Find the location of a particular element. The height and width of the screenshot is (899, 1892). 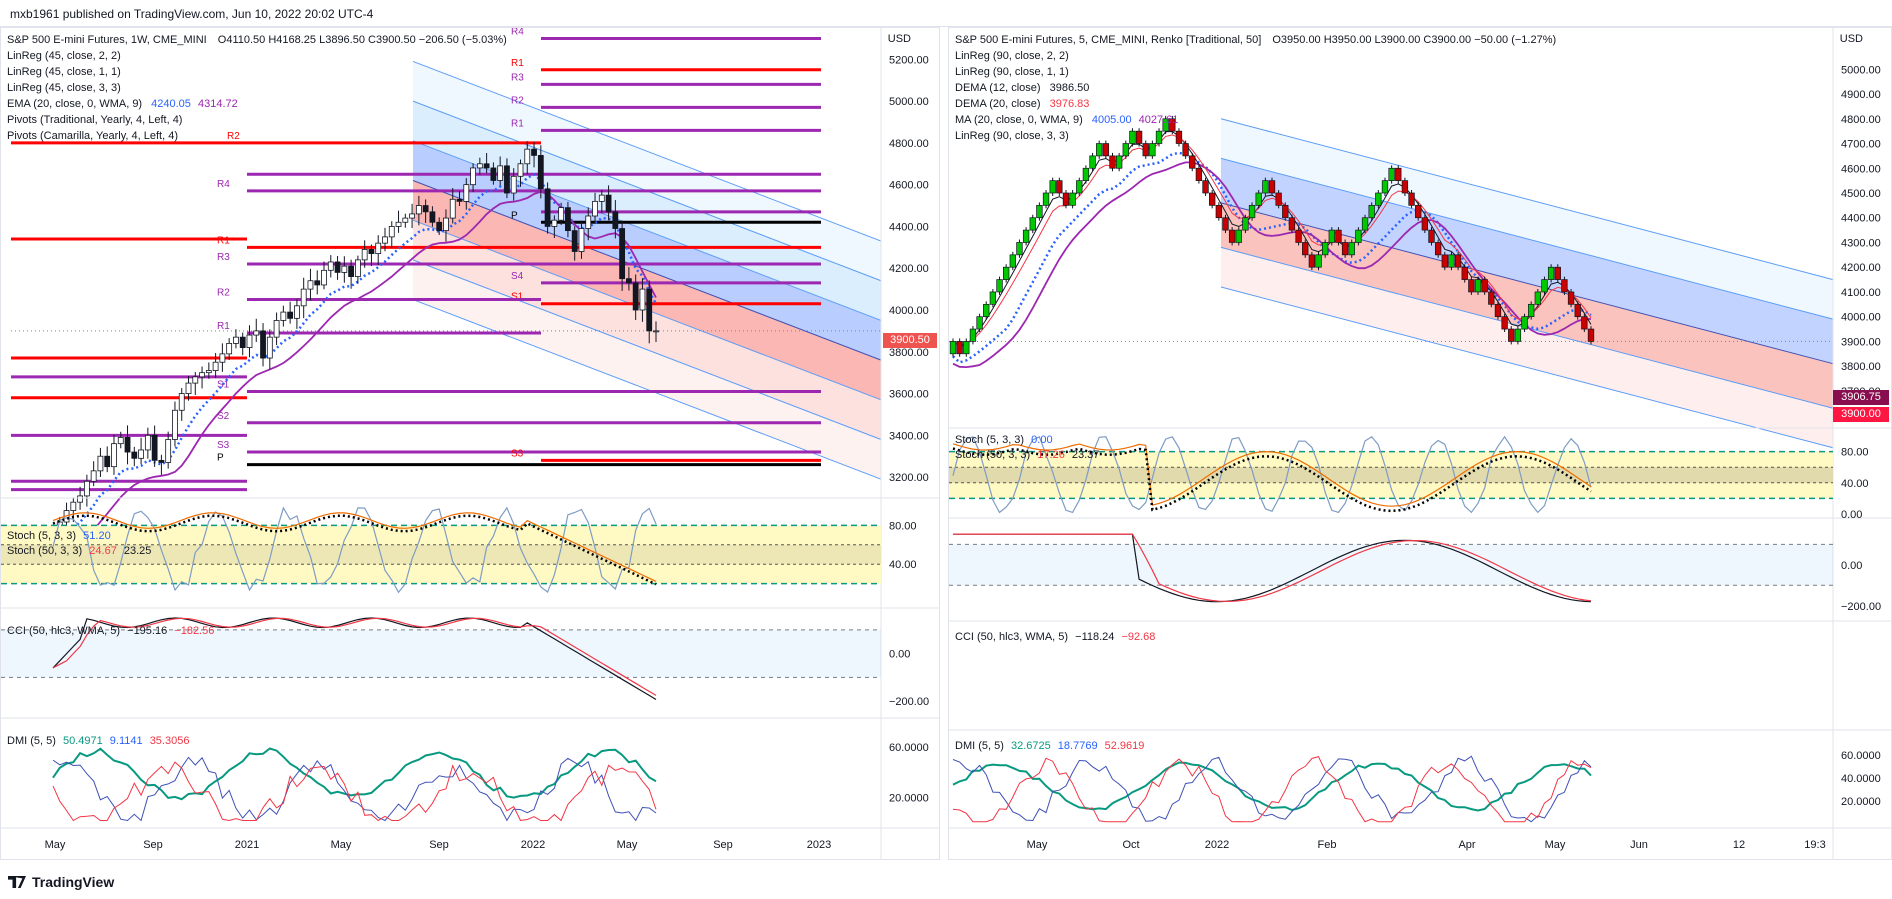

left-stoch-legend: Stoch (5, 3, 3) 51.20 is located at coordinates (59, 536).